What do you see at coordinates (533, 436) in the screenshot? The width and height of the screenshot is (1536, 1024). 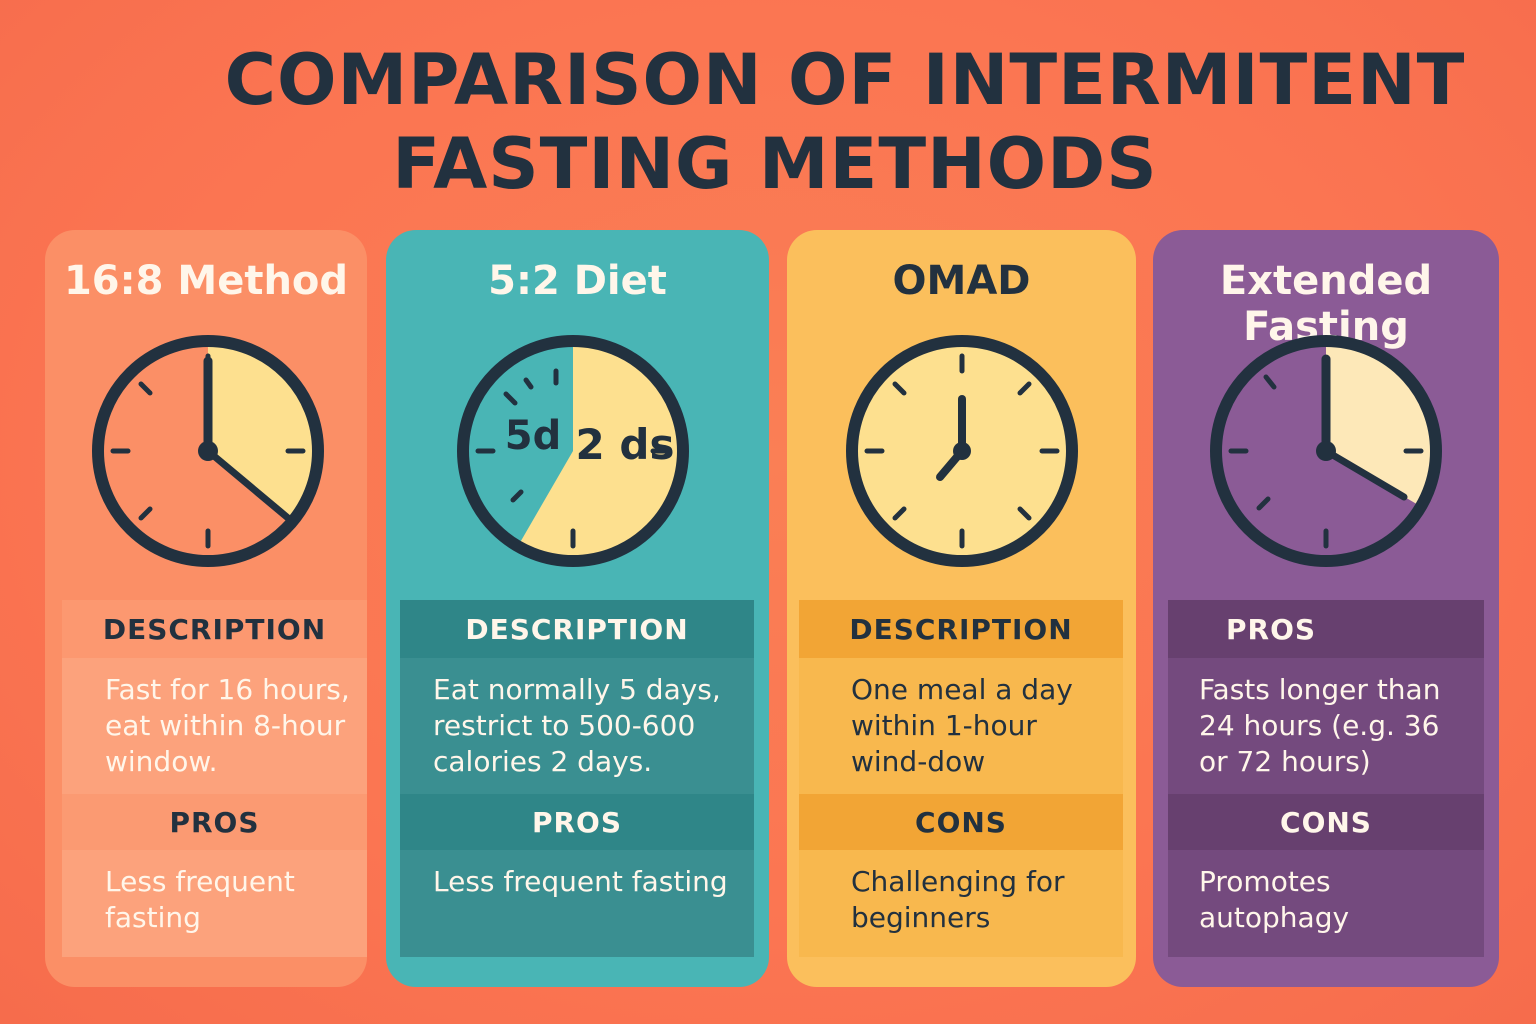 I see `clock-label-5d: 5d` at bounding box center [533, 436].